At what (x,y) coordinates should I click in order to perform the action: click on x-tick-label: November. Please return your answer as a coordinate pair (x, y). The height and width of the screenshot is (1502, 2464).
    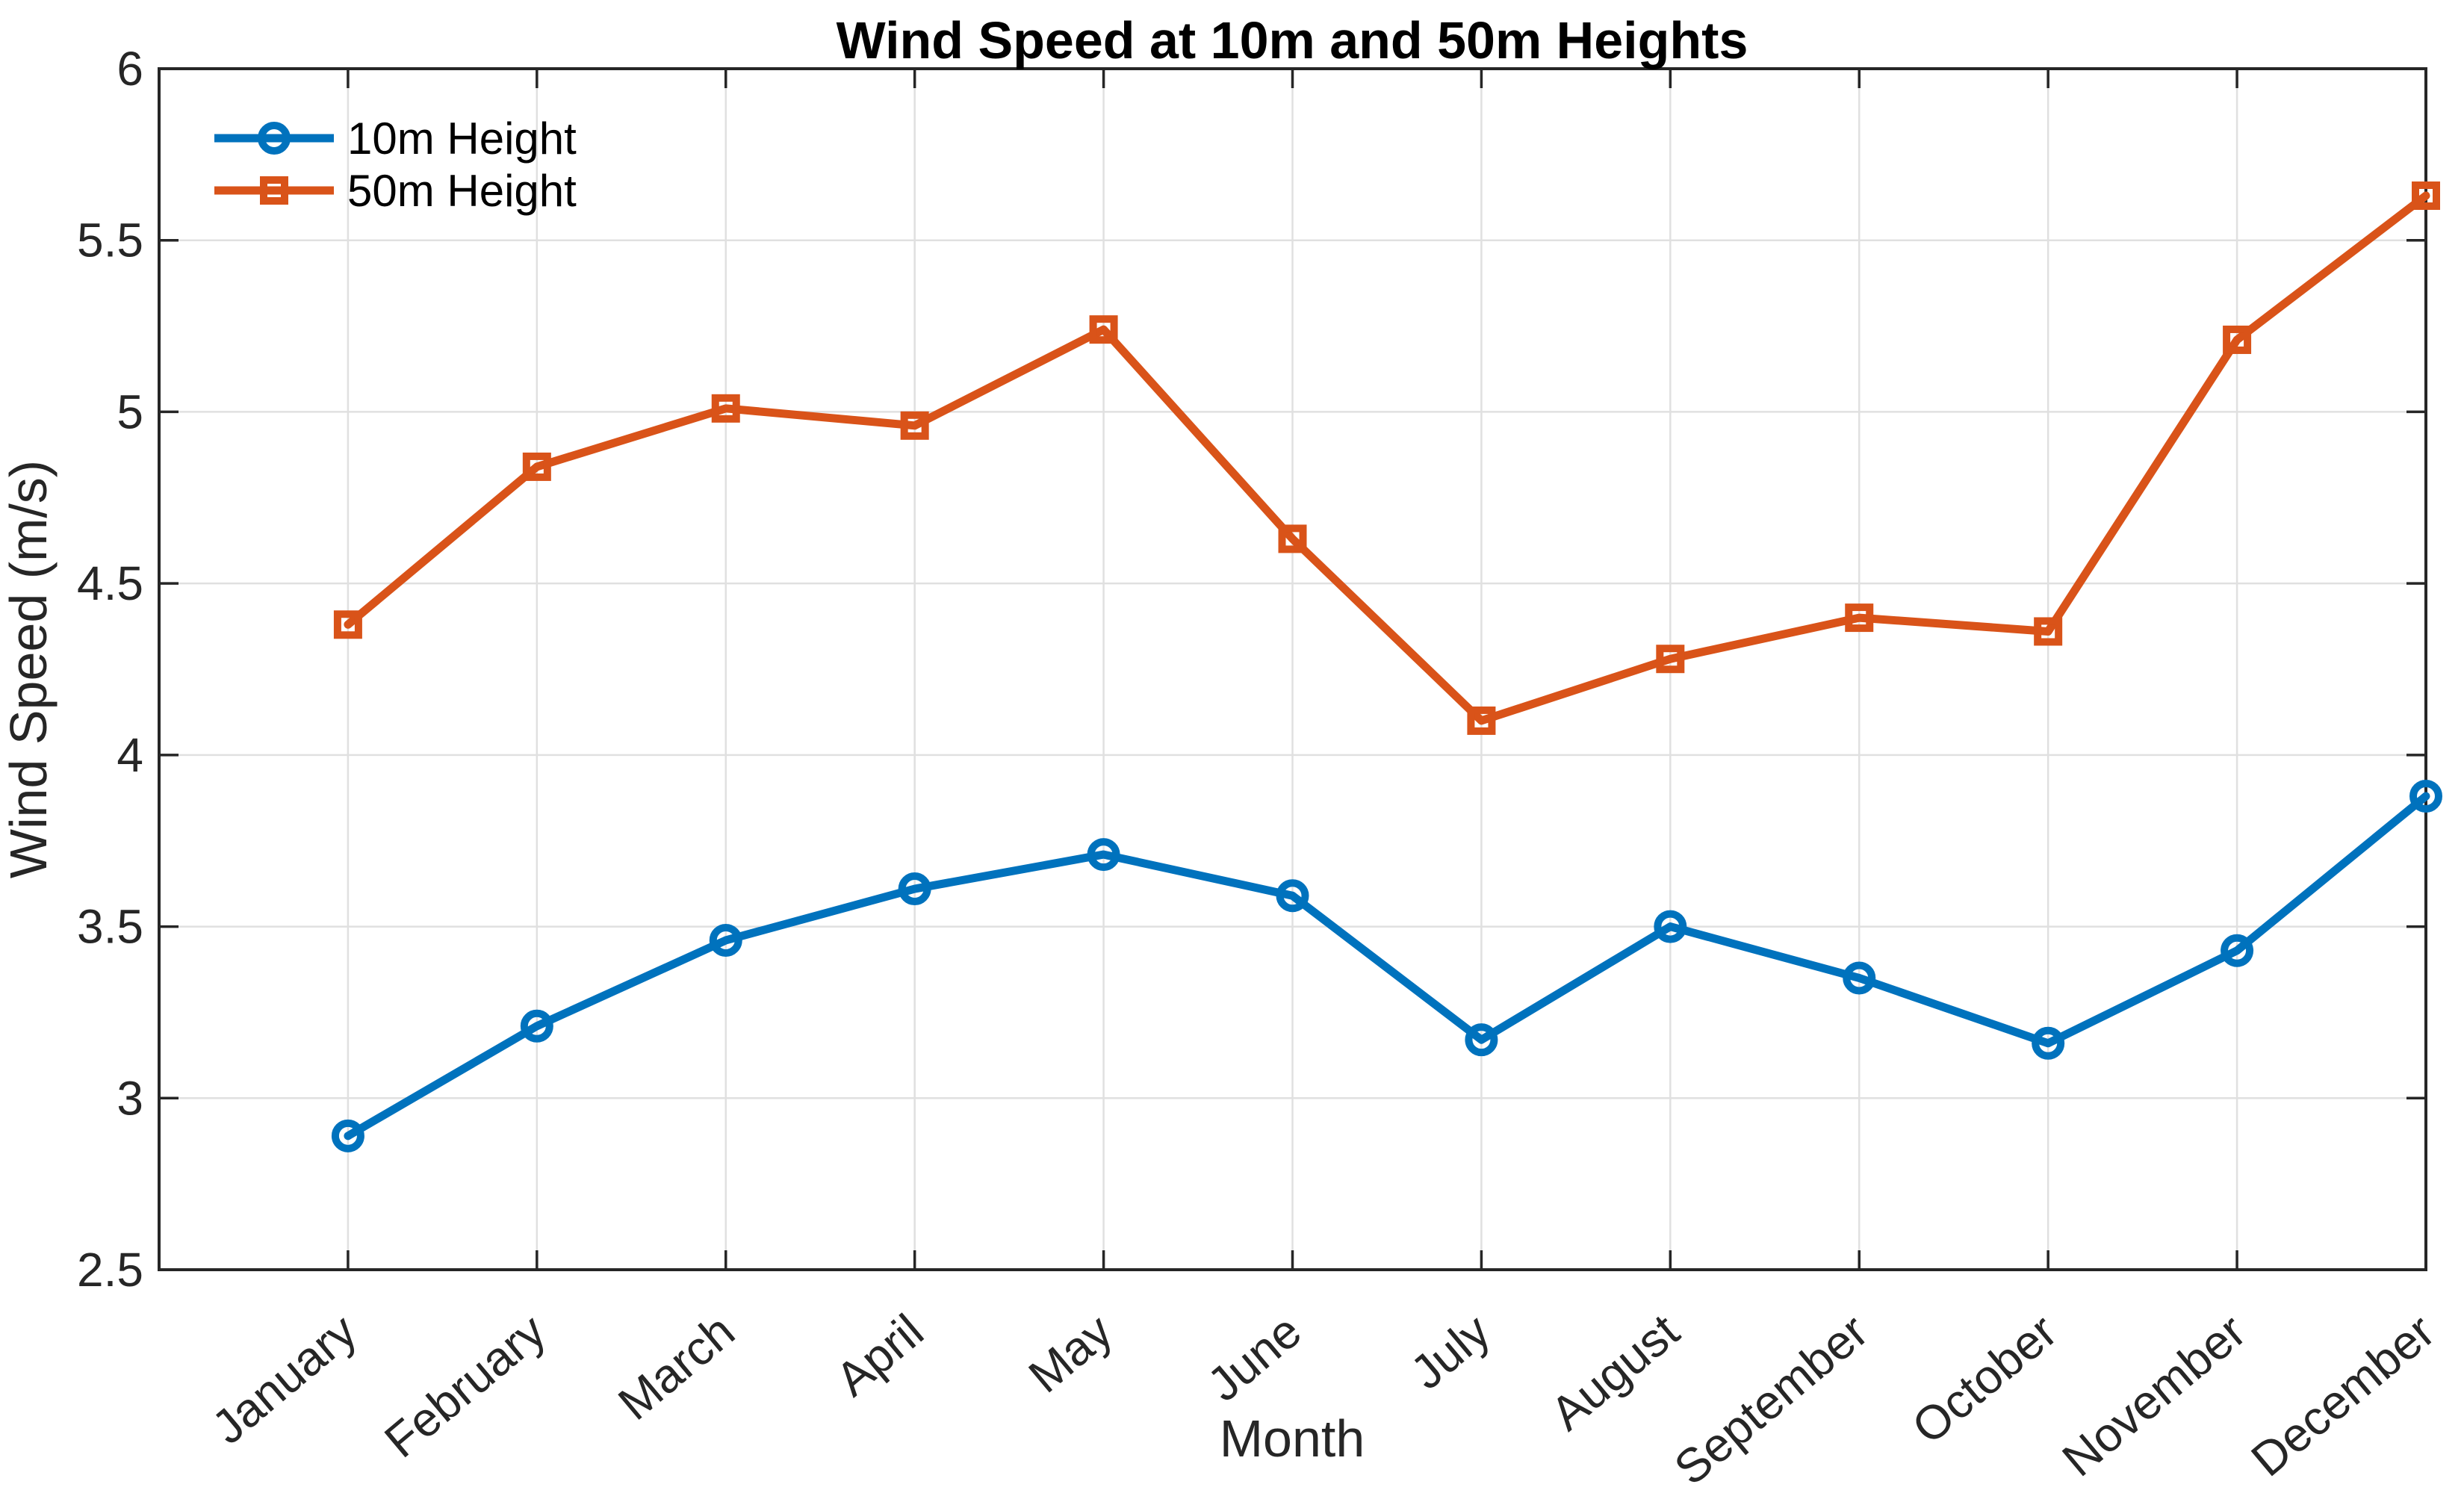
    Looking at the image, I should click on (2154, 1395).